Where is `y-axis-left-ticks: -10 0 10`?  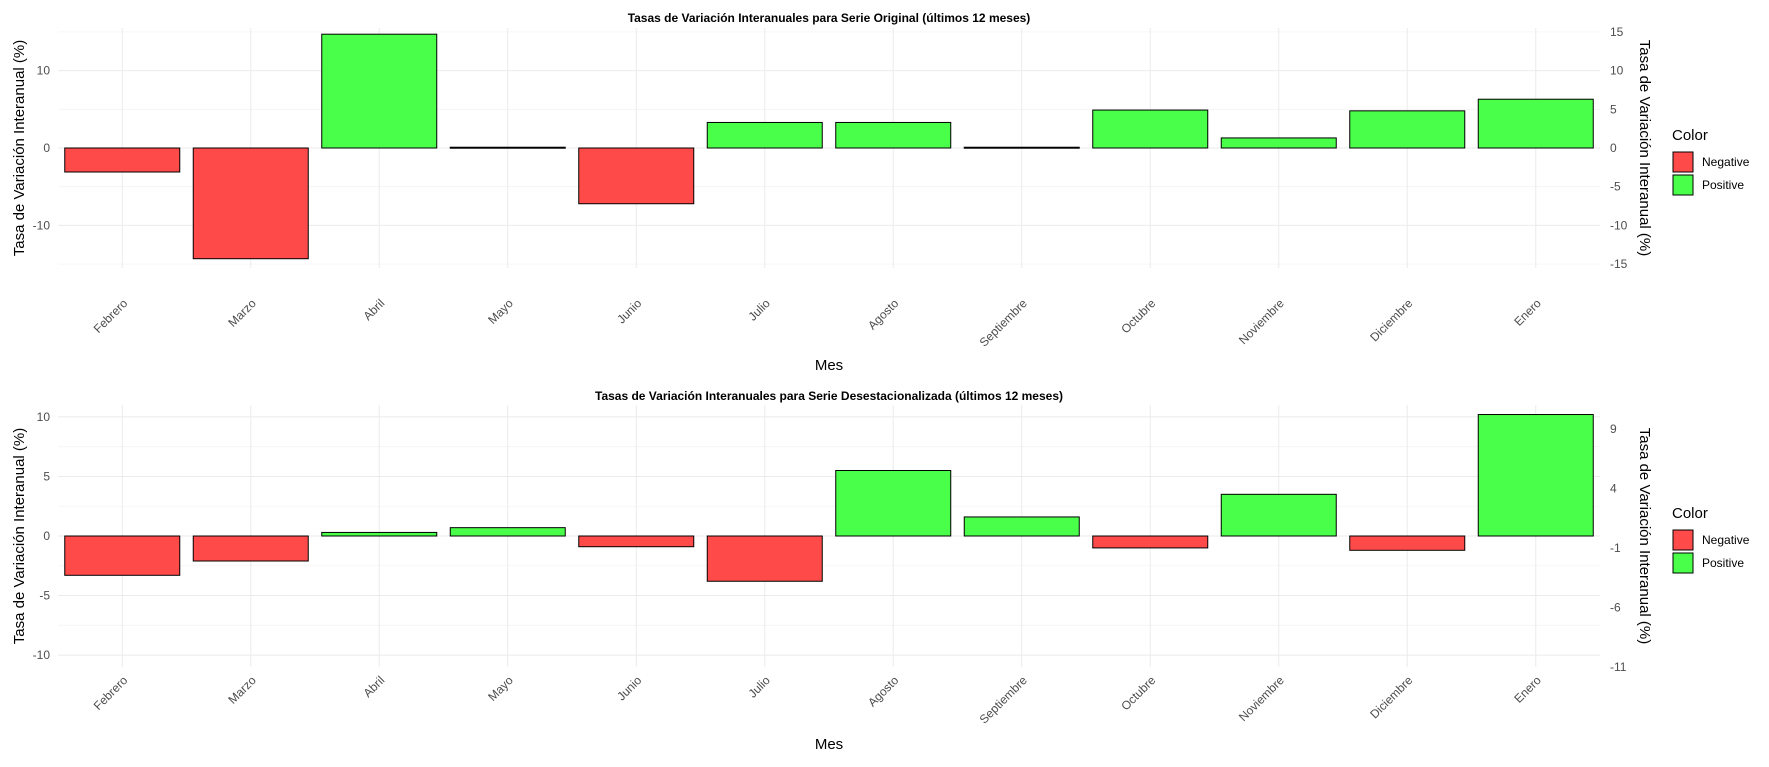 y-axis-left-ticks: -10 0 10 is located at coordinates (42, 148).